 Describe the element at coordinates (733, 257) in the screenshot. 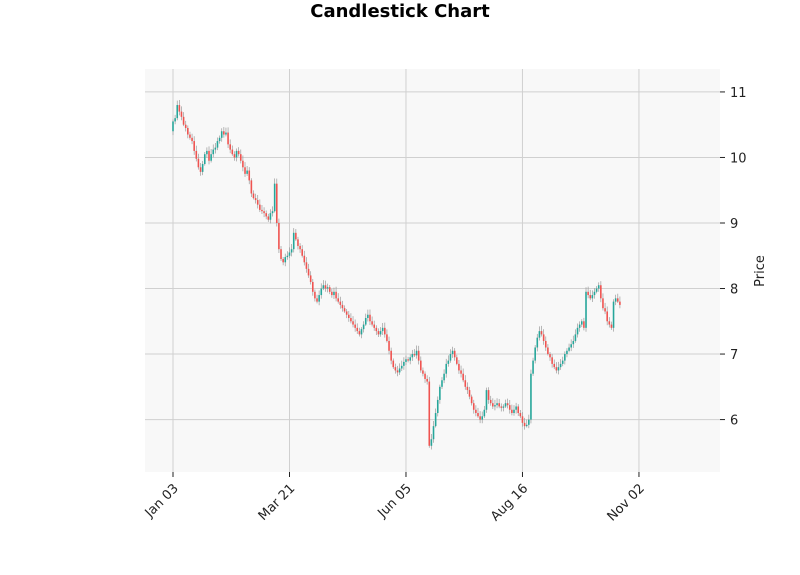

I see `y-axis: 6 7 8 9 10 11` at that location.